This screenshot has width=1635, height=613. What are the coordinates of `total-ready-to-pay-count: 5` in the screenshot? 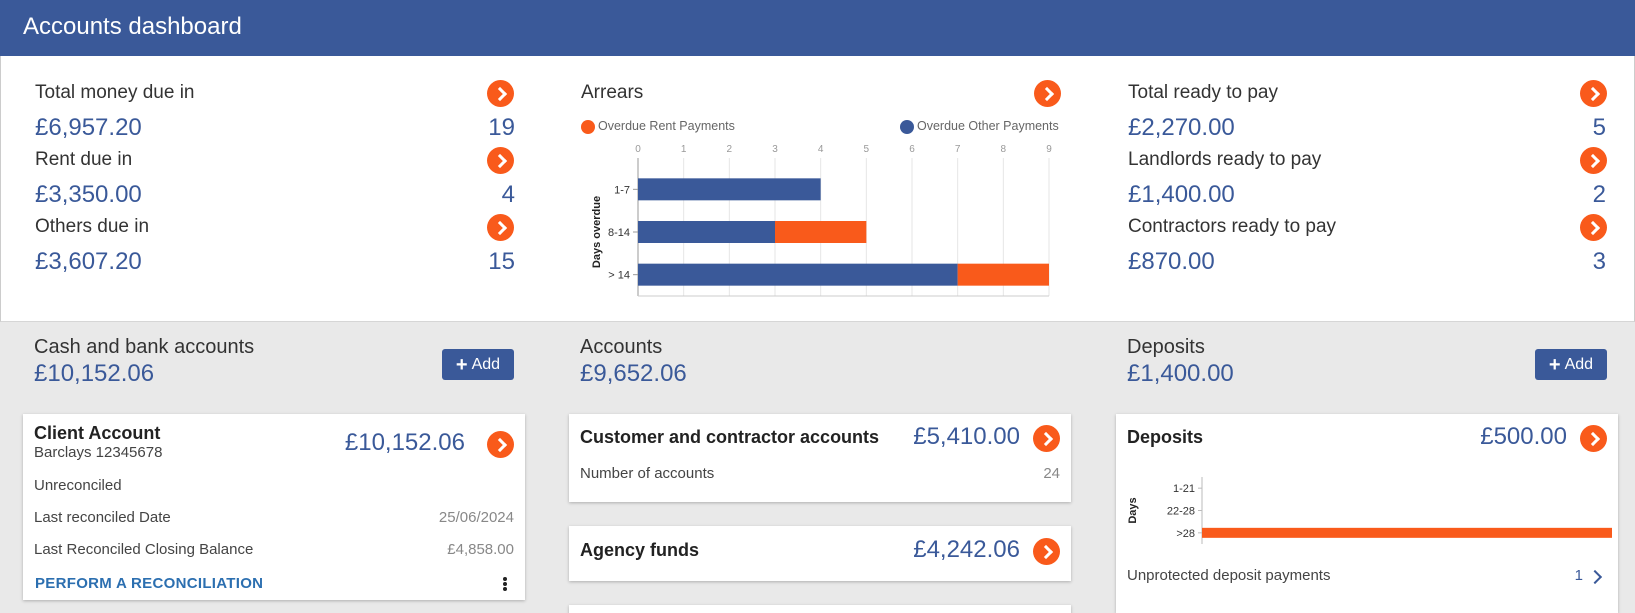 It's located at (1599, 127).